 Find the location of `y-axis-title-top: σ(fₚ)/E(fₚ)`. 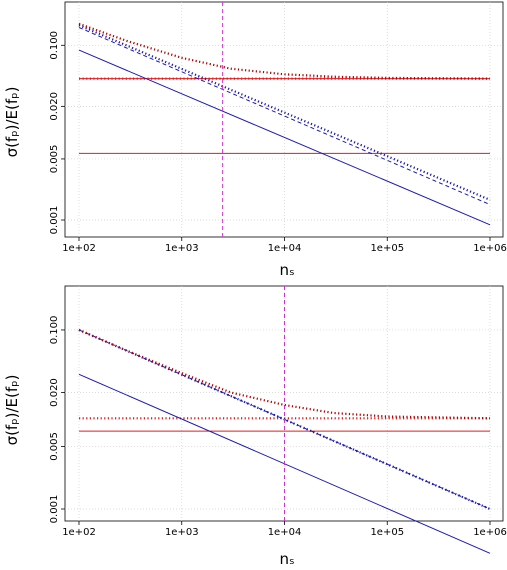

y-axis-title-top: σ(fₚ)/E(fₚ) is located at coordinates (12, 122).